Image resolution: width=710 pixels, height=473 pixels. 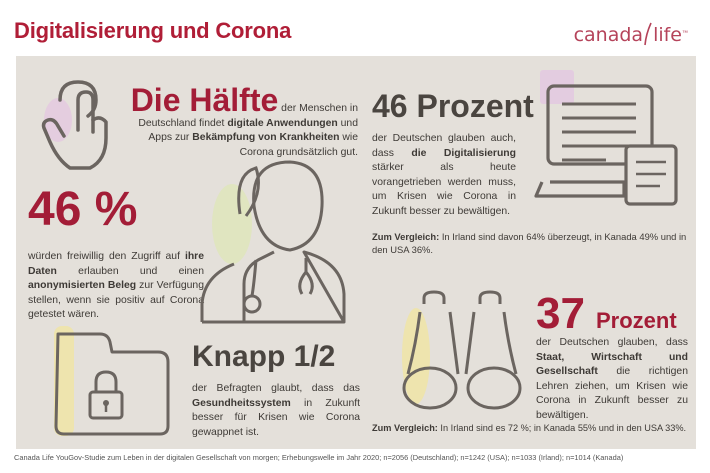 What do you see at coordinates (83, 209) in the screenshot?
I see `block3-headline: 46 %` at bounding box center [83, 209].